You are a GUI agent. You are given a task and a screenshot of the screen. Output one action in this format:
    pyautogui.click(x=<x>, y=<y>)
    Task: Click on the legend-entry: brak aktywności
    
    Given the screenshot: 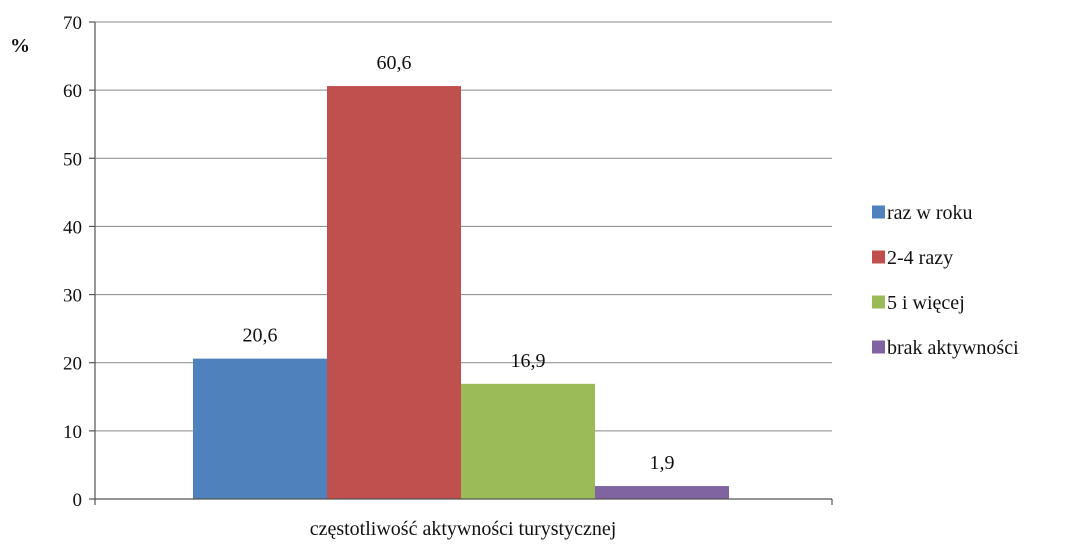 What is the action you would take?
    pyautogui.click(x=953, y=348)
    